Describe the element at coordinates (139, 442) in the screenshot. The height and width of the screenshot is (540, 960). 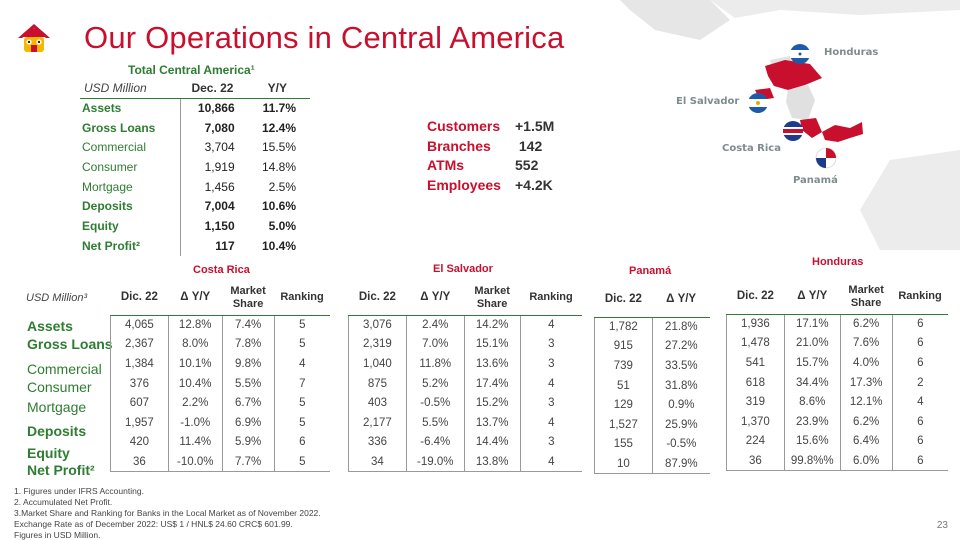
I see `cell: 420` at that location.